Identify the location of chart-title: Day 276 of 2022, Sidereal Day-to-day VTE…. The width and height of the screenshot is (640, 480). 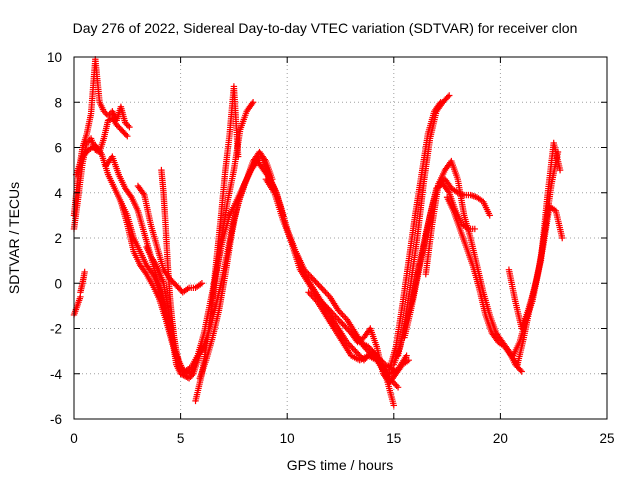
(325, 28).